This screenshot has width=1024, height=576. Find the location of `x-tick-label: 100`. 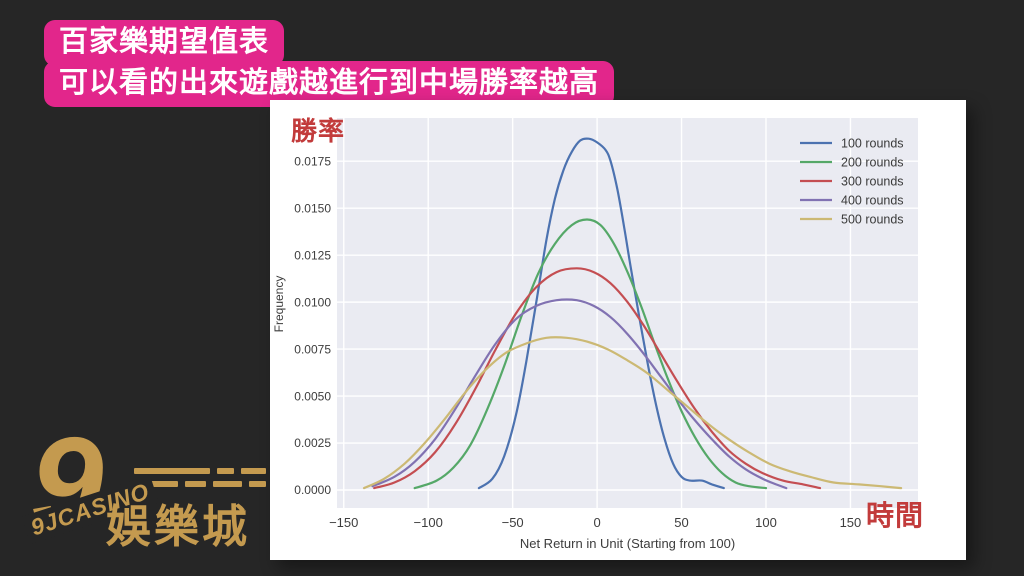

x-tick-label: 100 is located at coordinates (766, 522).